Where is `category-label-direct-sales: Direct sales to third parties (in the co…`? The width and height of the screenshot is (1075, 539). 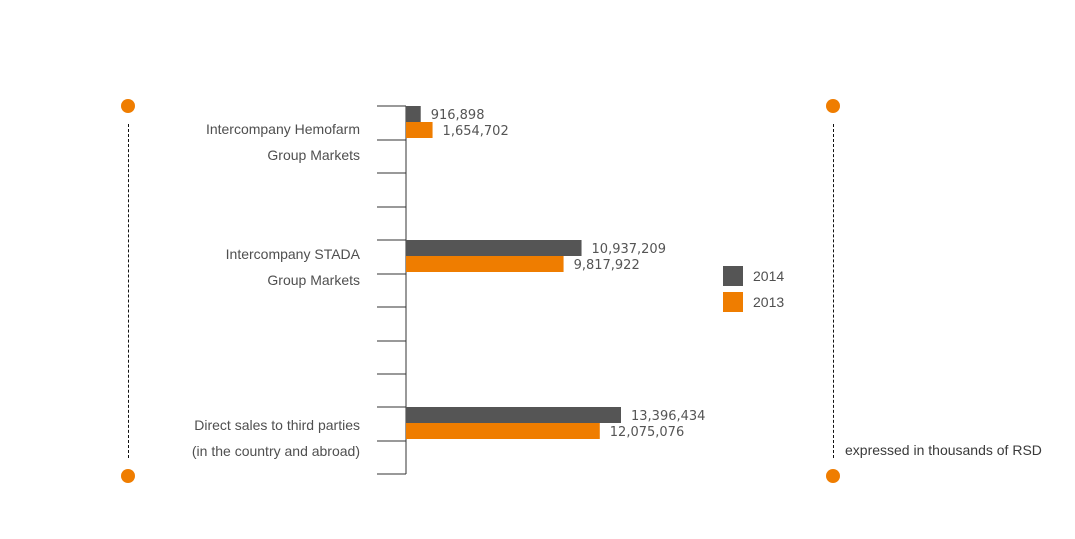
category-label-direct-sales: Direct sales to third parties (in the co… is located at coordinates (276, 438).